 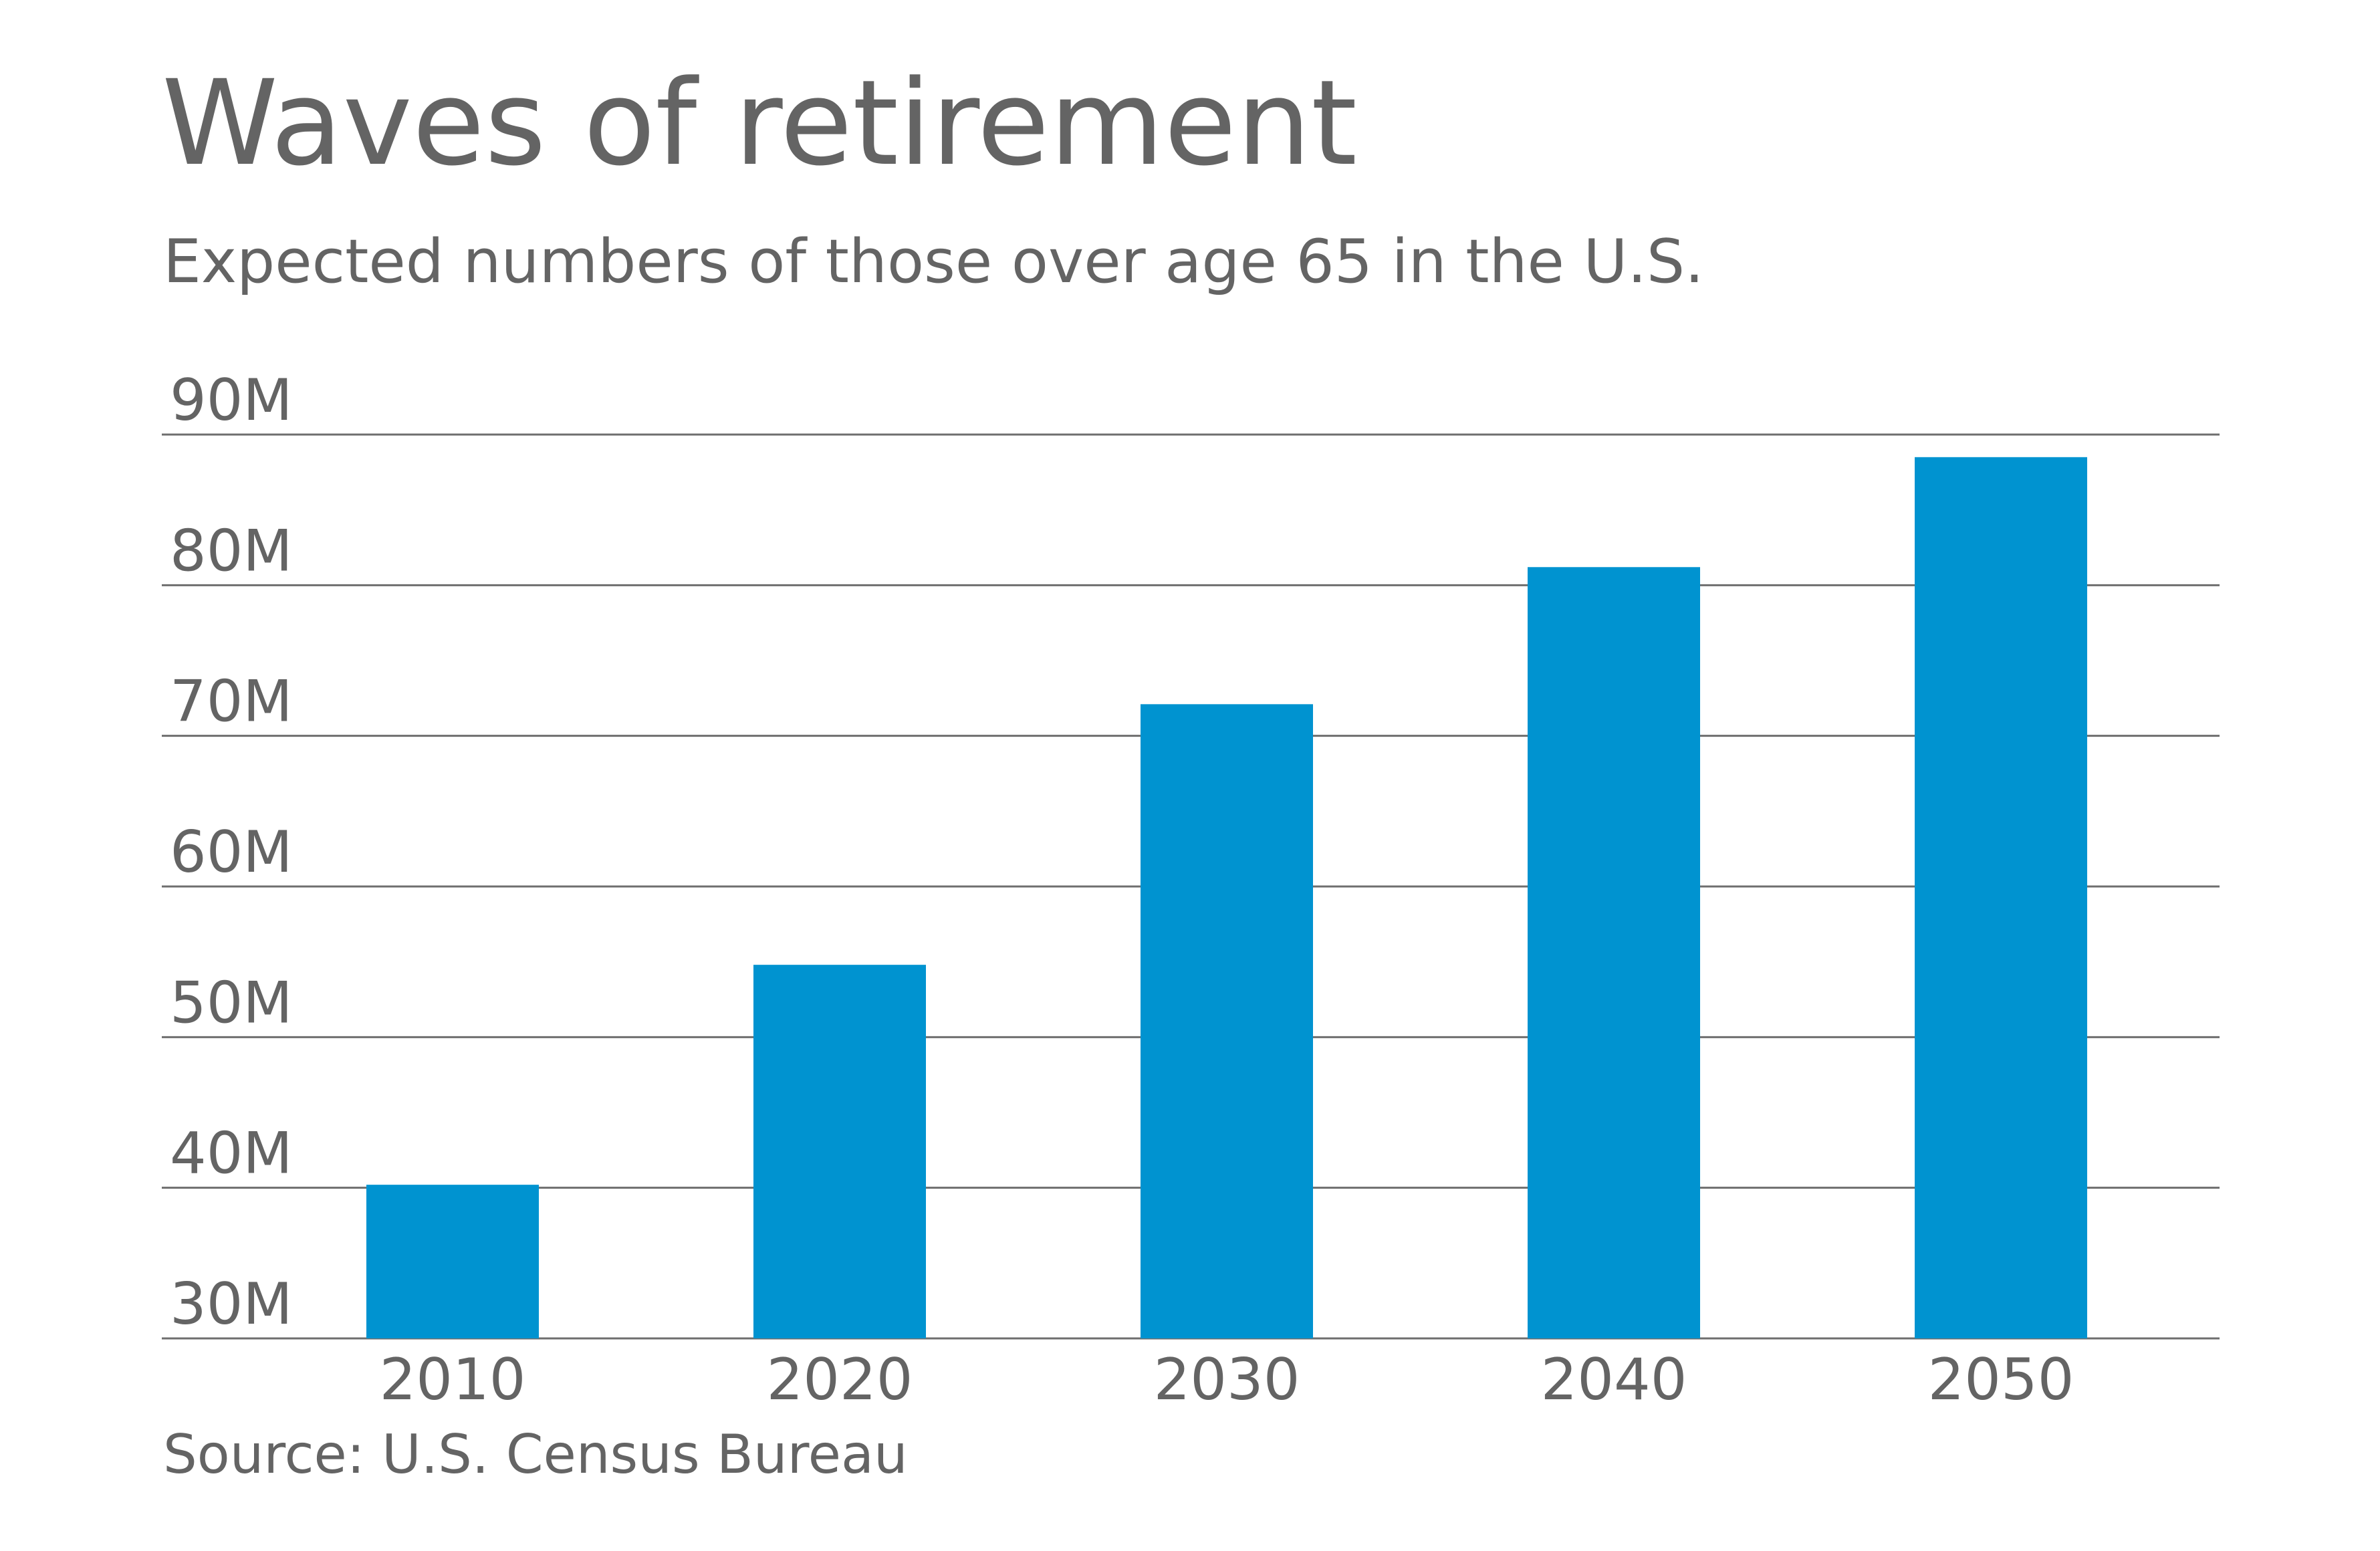 I want to click on x-tick-label: 2020, so click(x=840, y=1380).